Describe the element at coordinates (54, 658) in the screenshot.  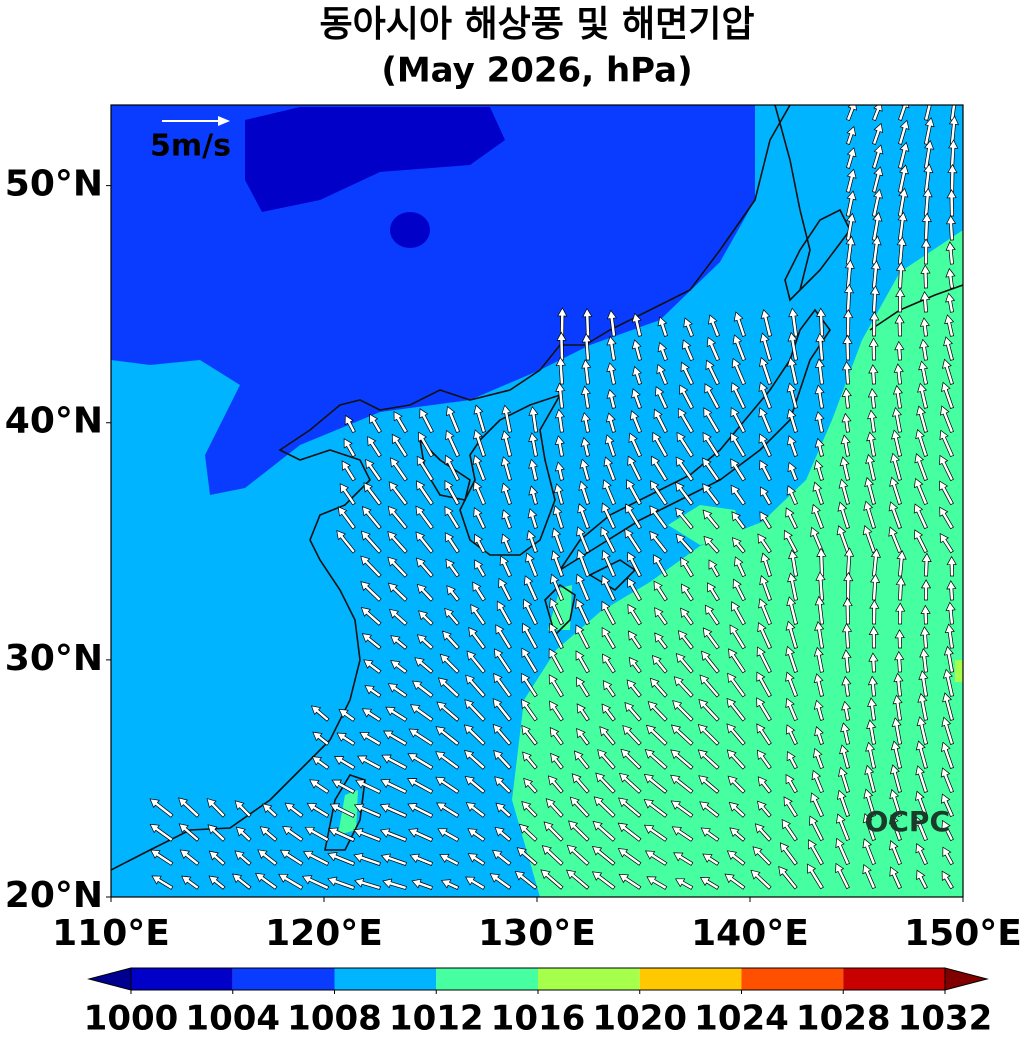
I see `y-tick-label: 30°N` at that location.